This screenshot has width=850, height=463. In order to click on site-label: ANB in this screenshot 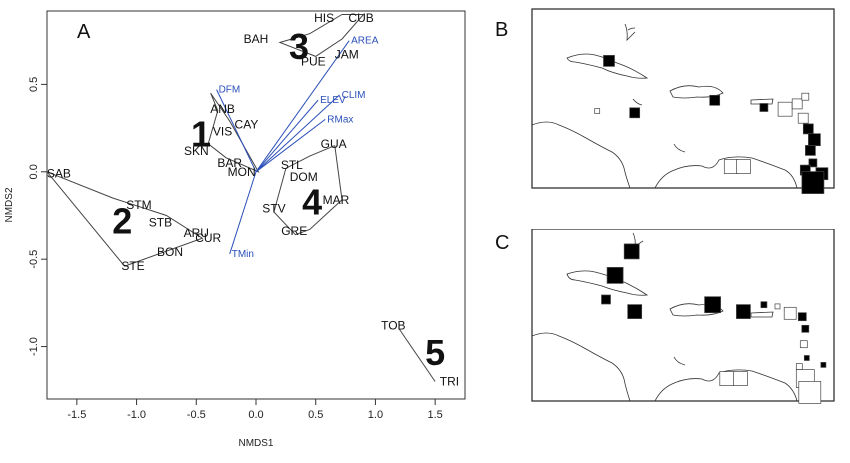, I will do `click(222, 109)`.